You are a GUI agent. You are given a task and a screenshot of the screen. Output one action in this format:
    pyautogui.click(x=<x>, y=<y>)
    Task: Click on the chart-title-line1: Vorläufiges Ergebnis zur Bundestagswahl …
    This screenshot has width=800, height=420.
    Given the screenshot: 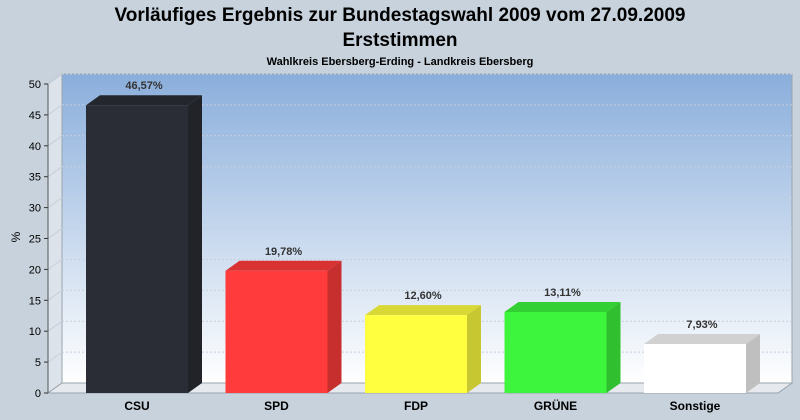 What is the action you would take?
    pyautogui.click(x=400, y=15)
    